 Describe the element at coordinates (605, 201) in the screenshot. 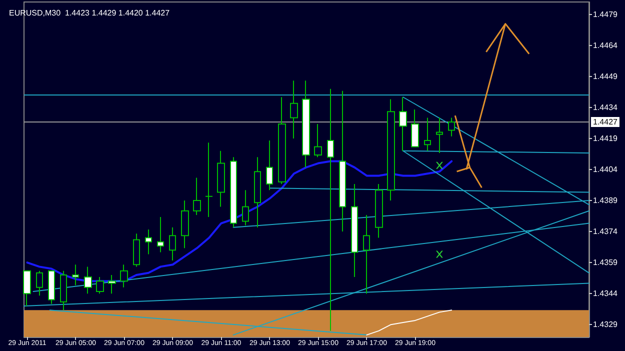

I see `y-tick-label: 1.4389` at that location.